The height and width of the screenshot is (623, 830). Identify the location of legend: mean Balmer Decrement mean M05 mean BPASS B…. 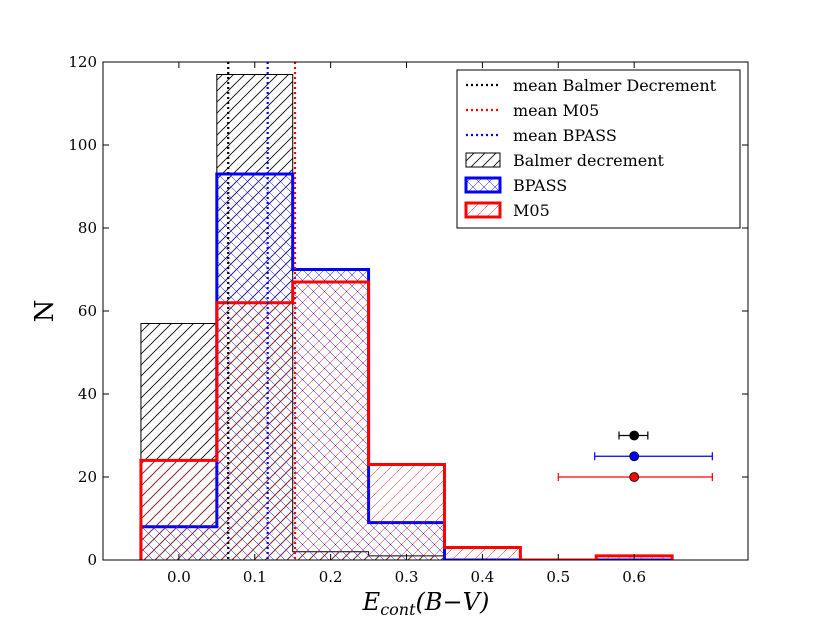
(598, 149).